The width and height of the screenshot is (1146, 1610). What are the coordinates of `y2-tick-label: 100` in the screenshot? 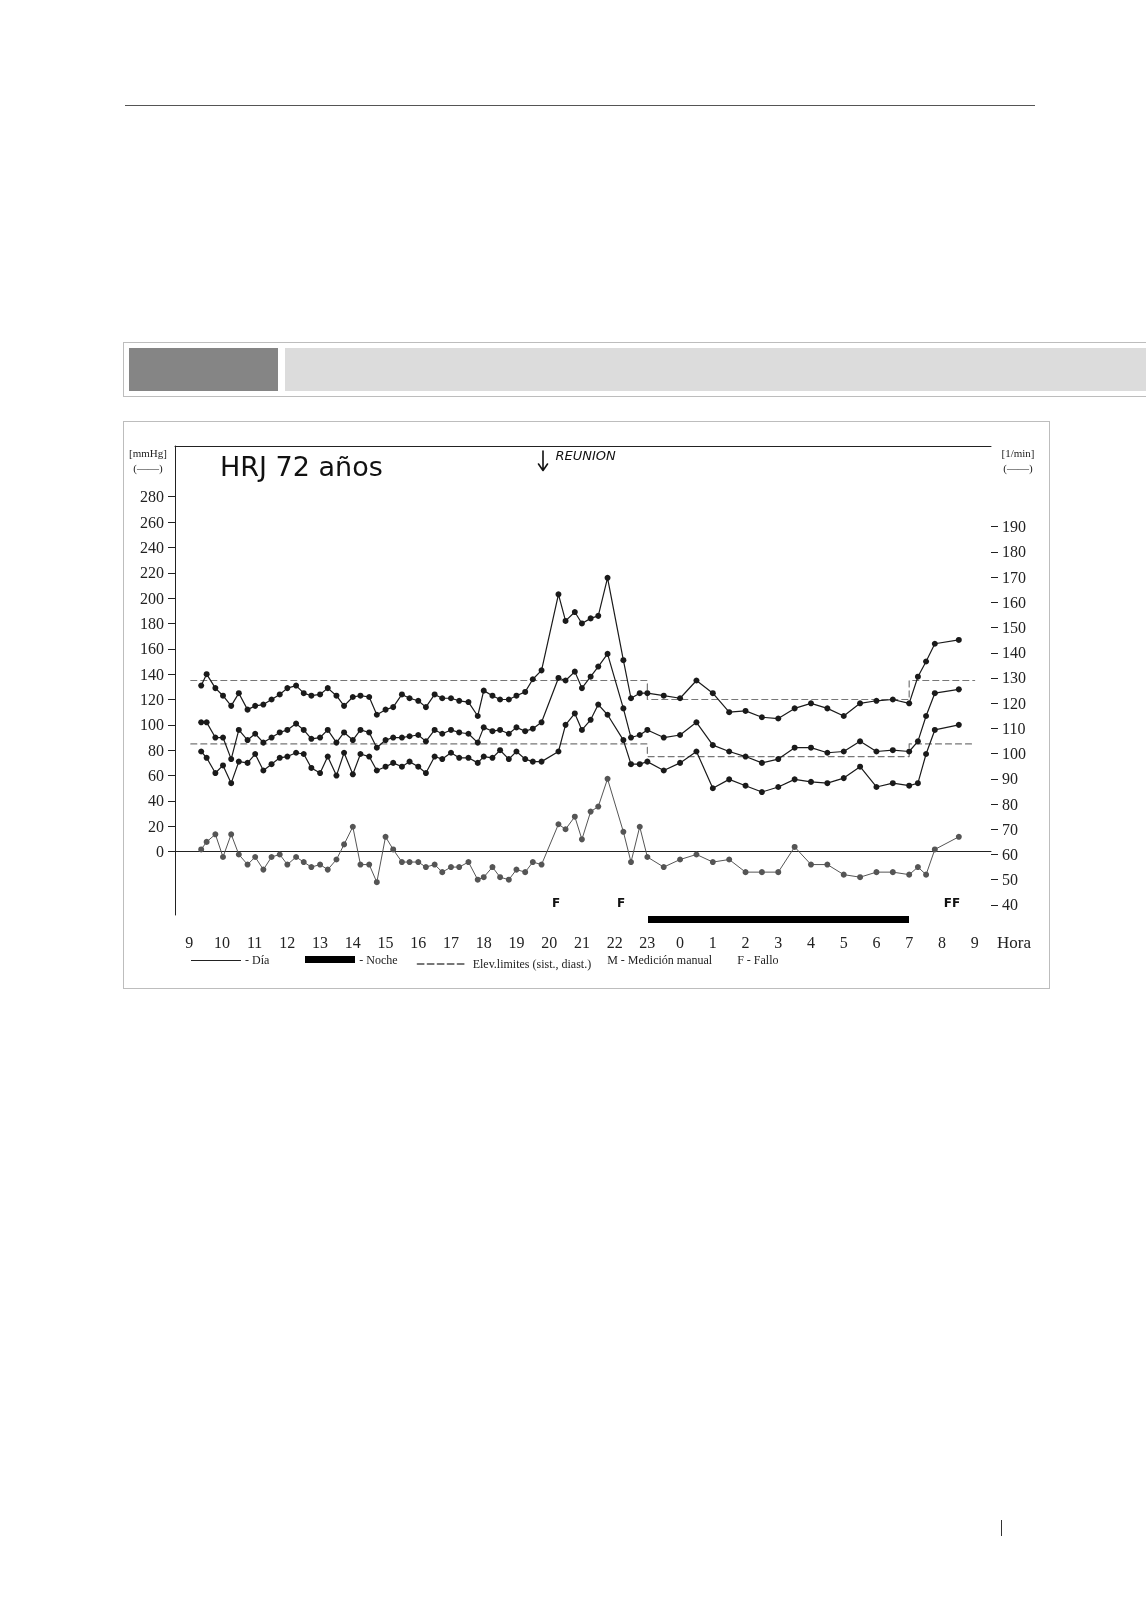 It's located at (1014, 754).